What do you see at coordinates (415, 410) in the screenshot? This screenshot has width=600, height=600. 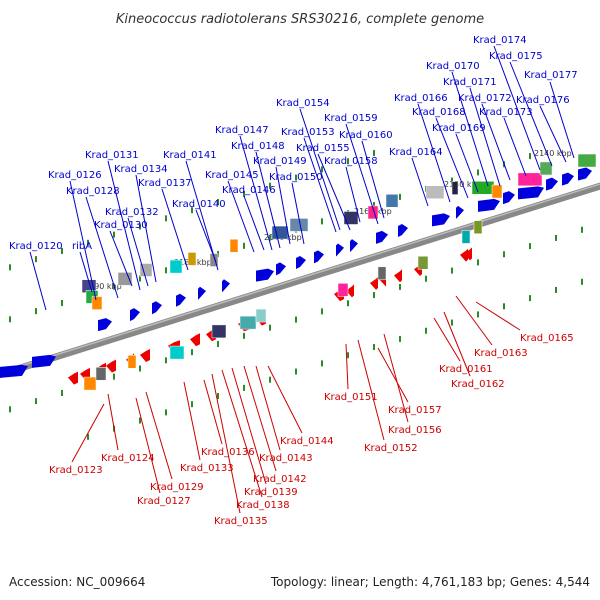 I see `gene-label: Krad_0157` at bounding box center [415, 410].